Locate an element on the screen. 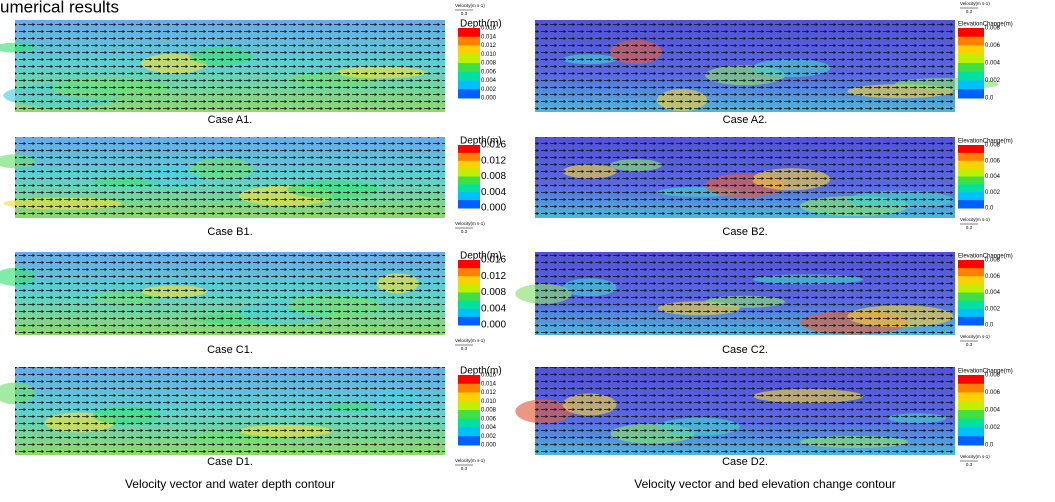 Image resolution: width=1055 pixels, height=502 pixels. panel-caption: Case D1. is located at coordinates (230, 462).